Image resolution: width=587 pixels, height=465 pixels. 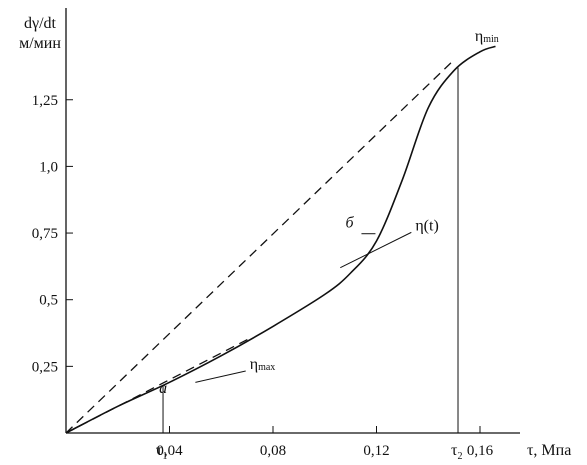 I want to click on y-ticks: 0,25 0,5 0,75 1,0 1,25, so click(x=52, y=234).